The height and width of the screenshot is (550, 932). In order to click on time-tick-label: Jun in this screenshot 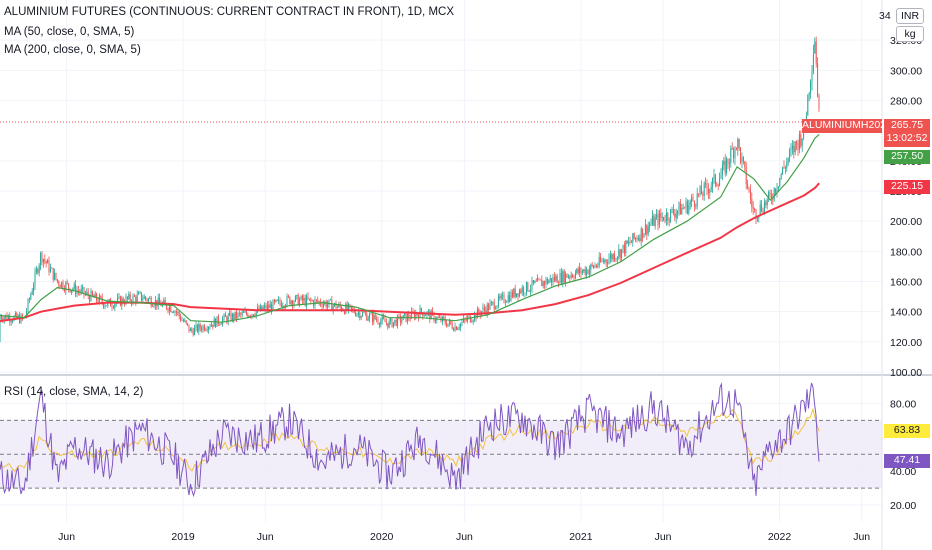, I will do `click(663, 537)`.